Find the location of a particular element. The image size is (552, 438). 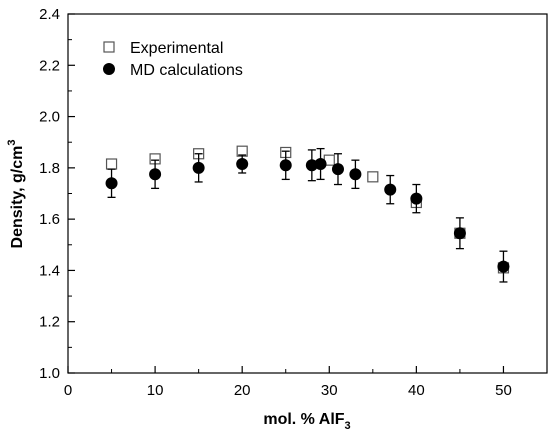

y-axis-title: Density, g/cm3 is located at coordinates (16, 194).